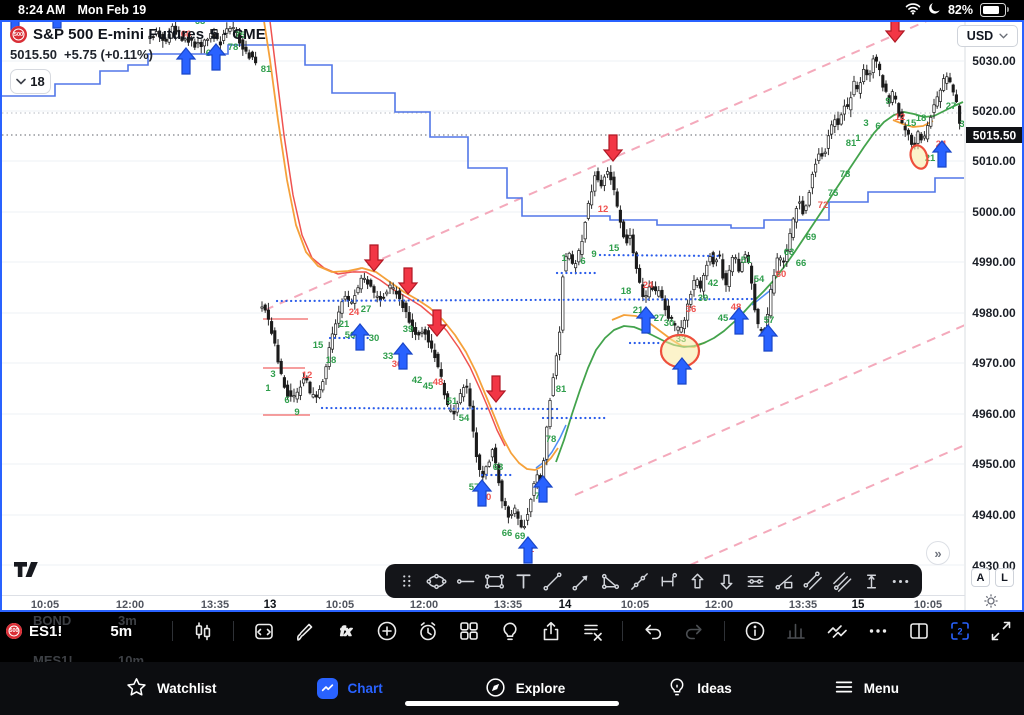 The image size is (1024, 715). What do you see at coordinates (552, 581) in the screenshot?
I see `trend-line-tool-icon` at bounding box center [552, 581].